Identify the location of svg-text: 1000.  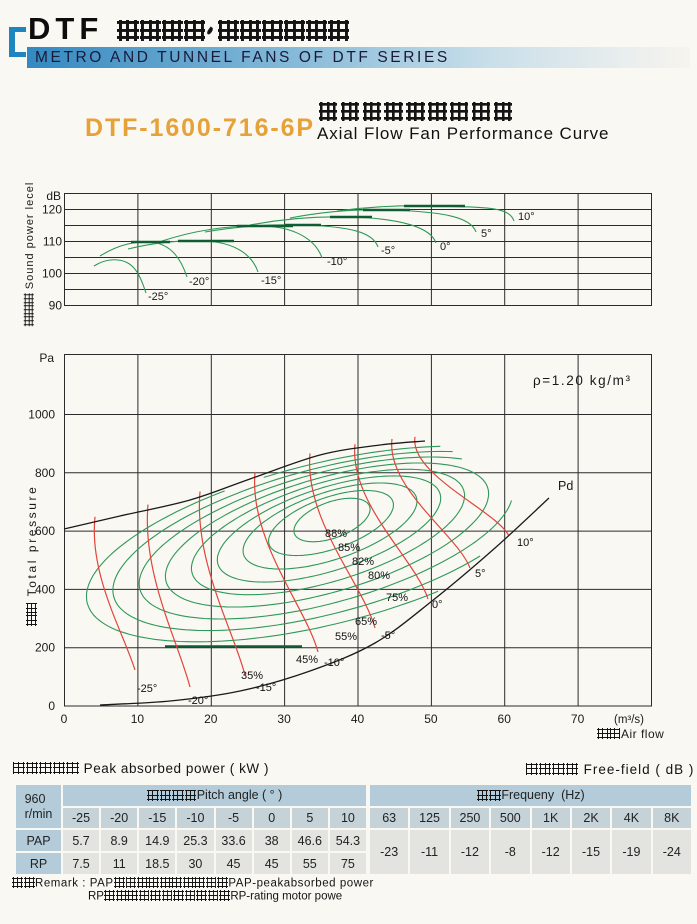
(41, 415).